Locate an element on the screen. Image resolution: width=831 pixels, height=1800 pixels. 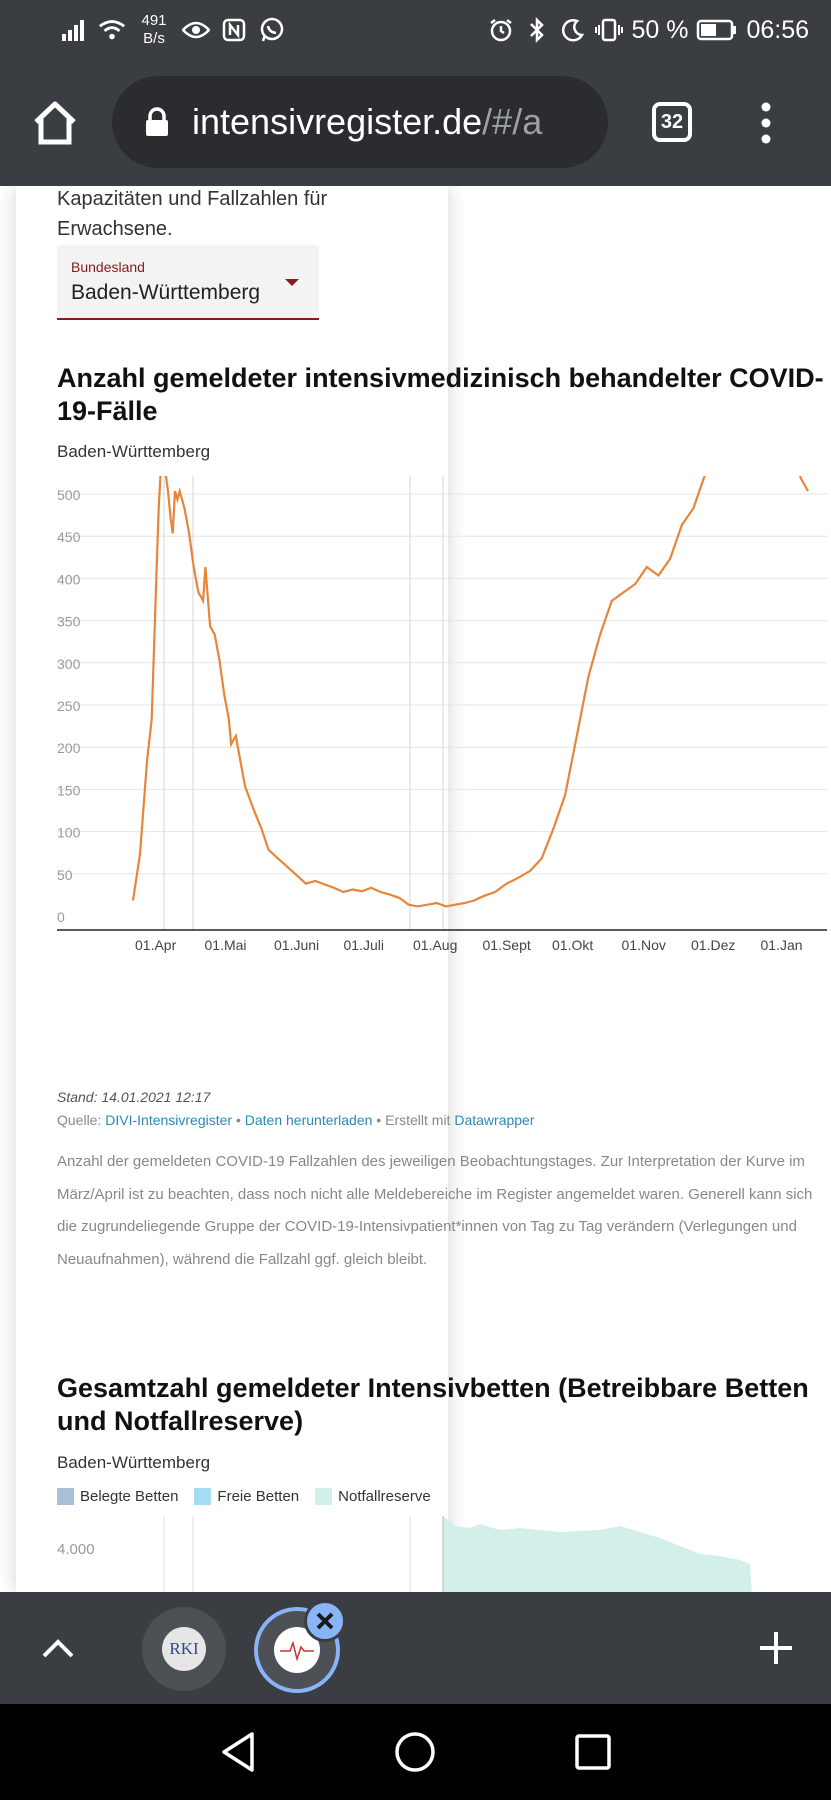
back-icon is located at coordinates (238, 1752).